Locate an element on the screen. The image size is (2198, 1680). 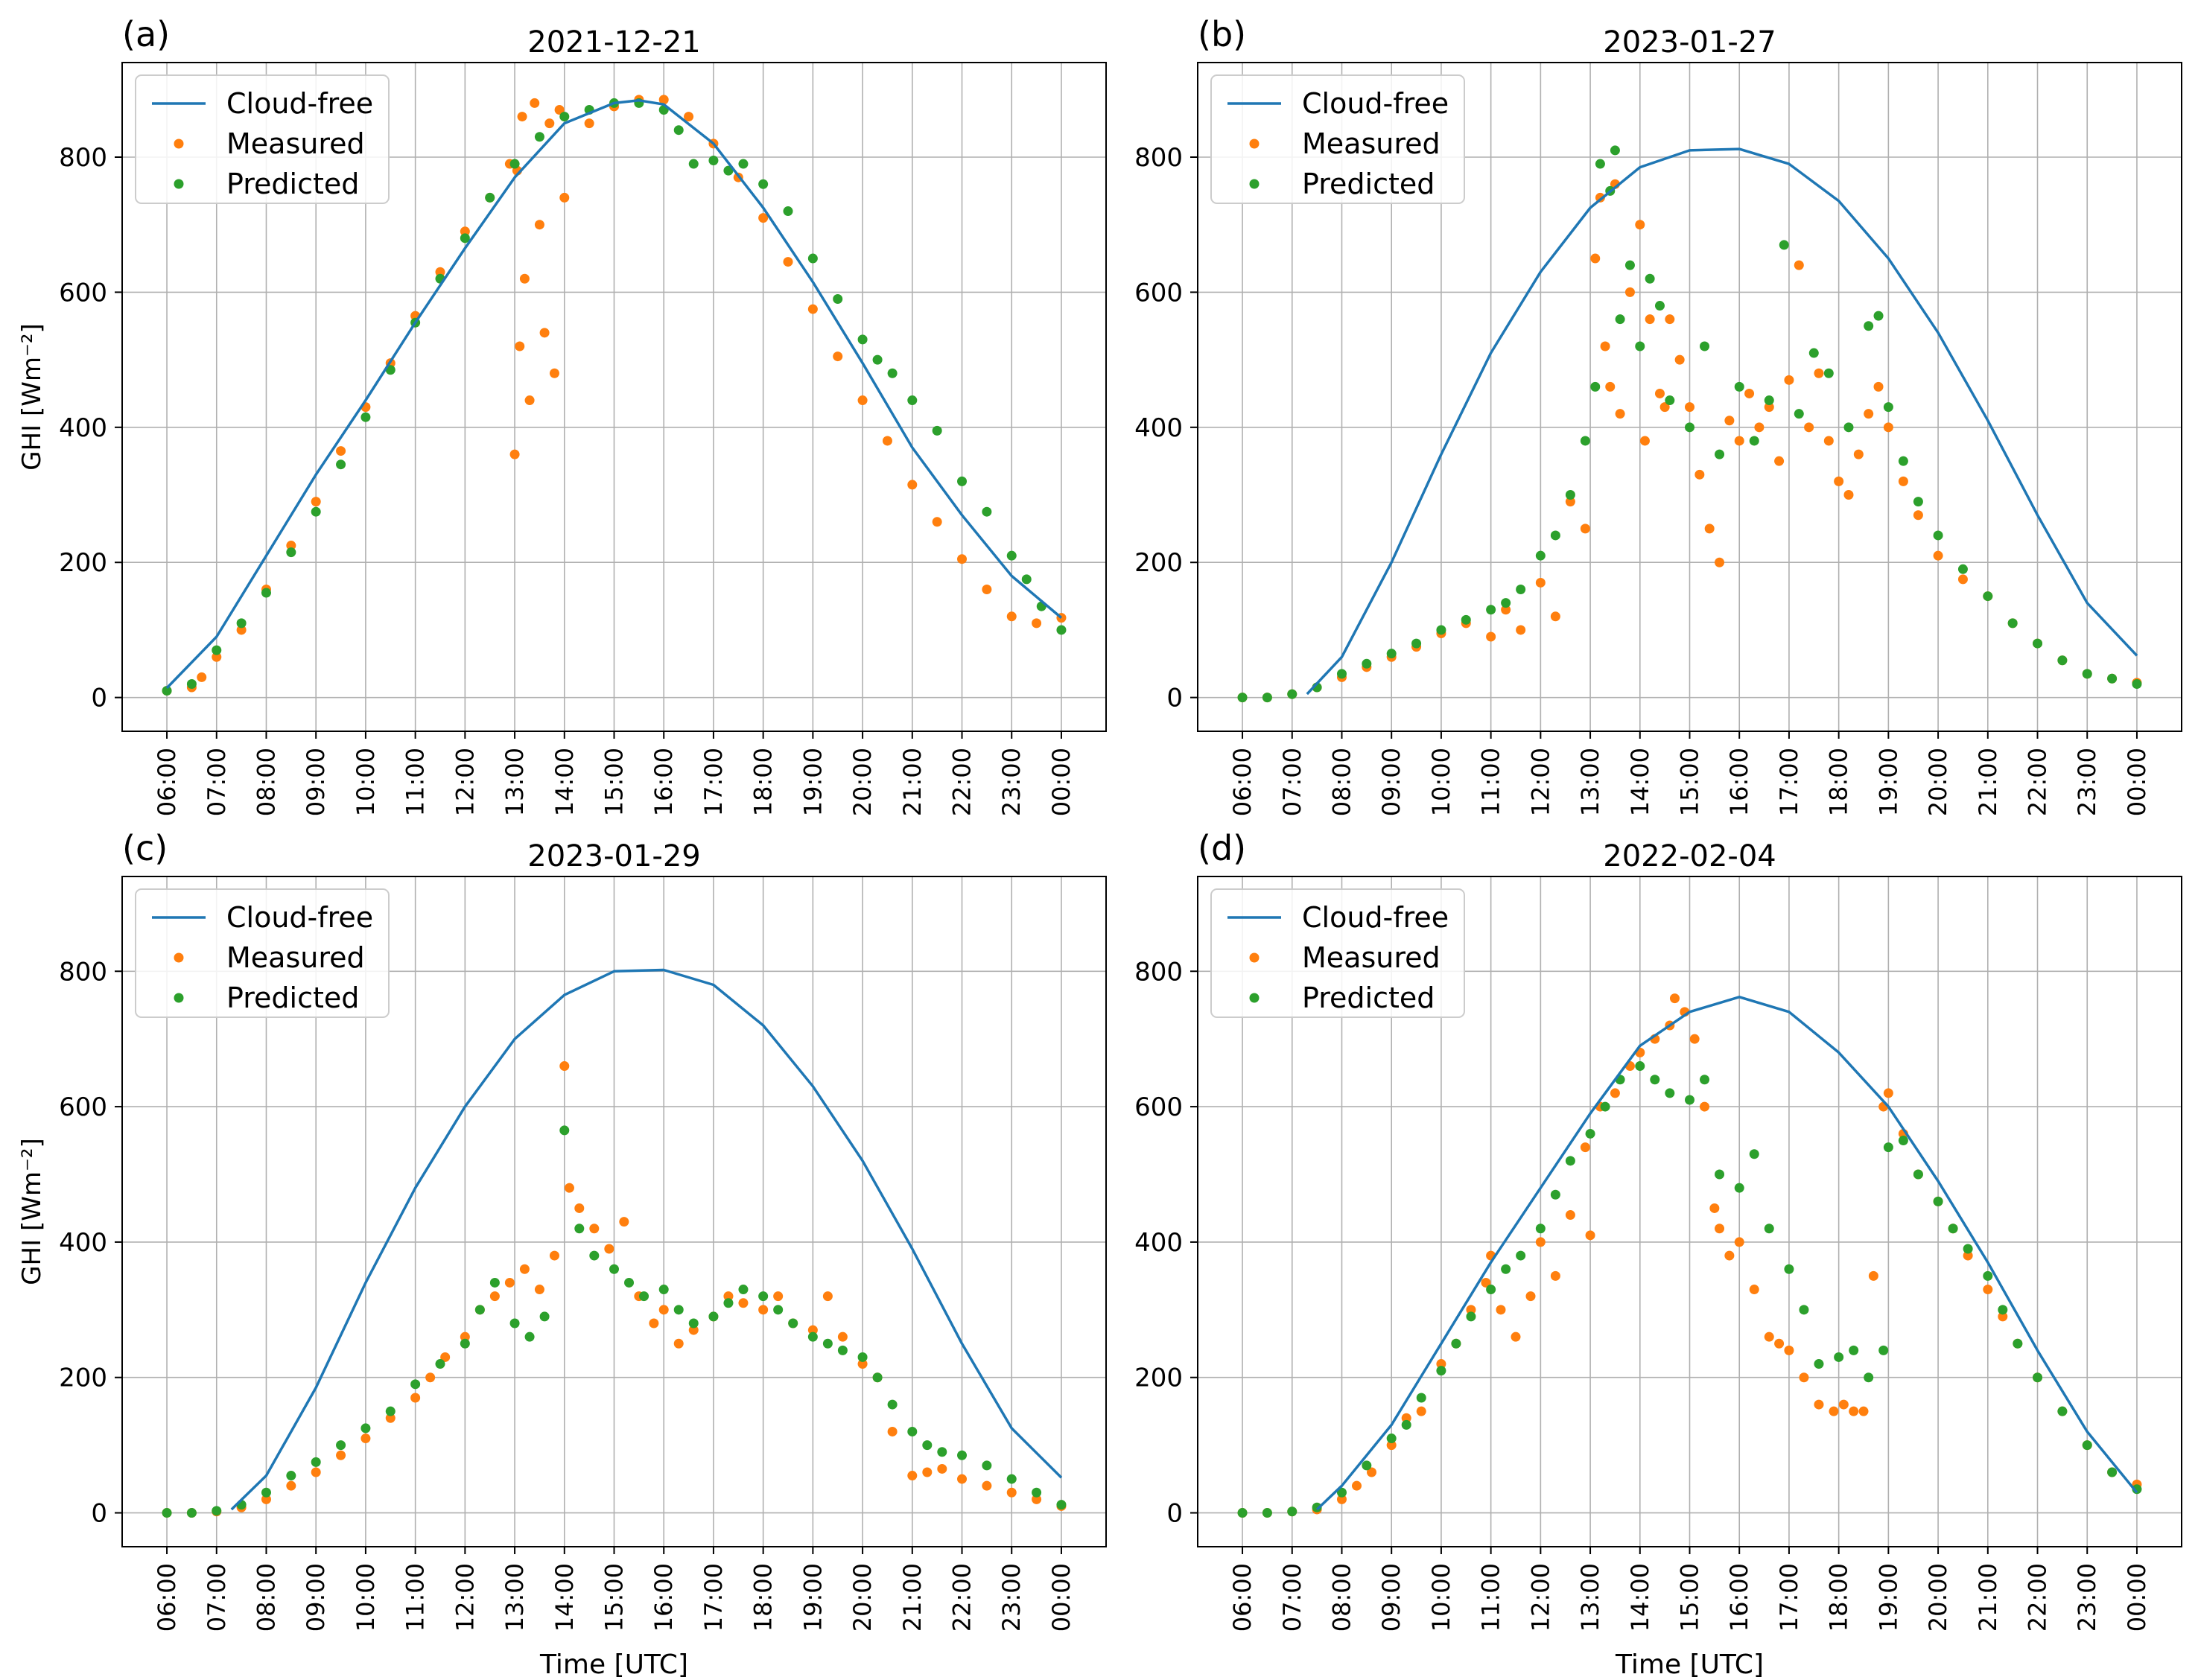
plot-area is located at coordinates (614, 395).